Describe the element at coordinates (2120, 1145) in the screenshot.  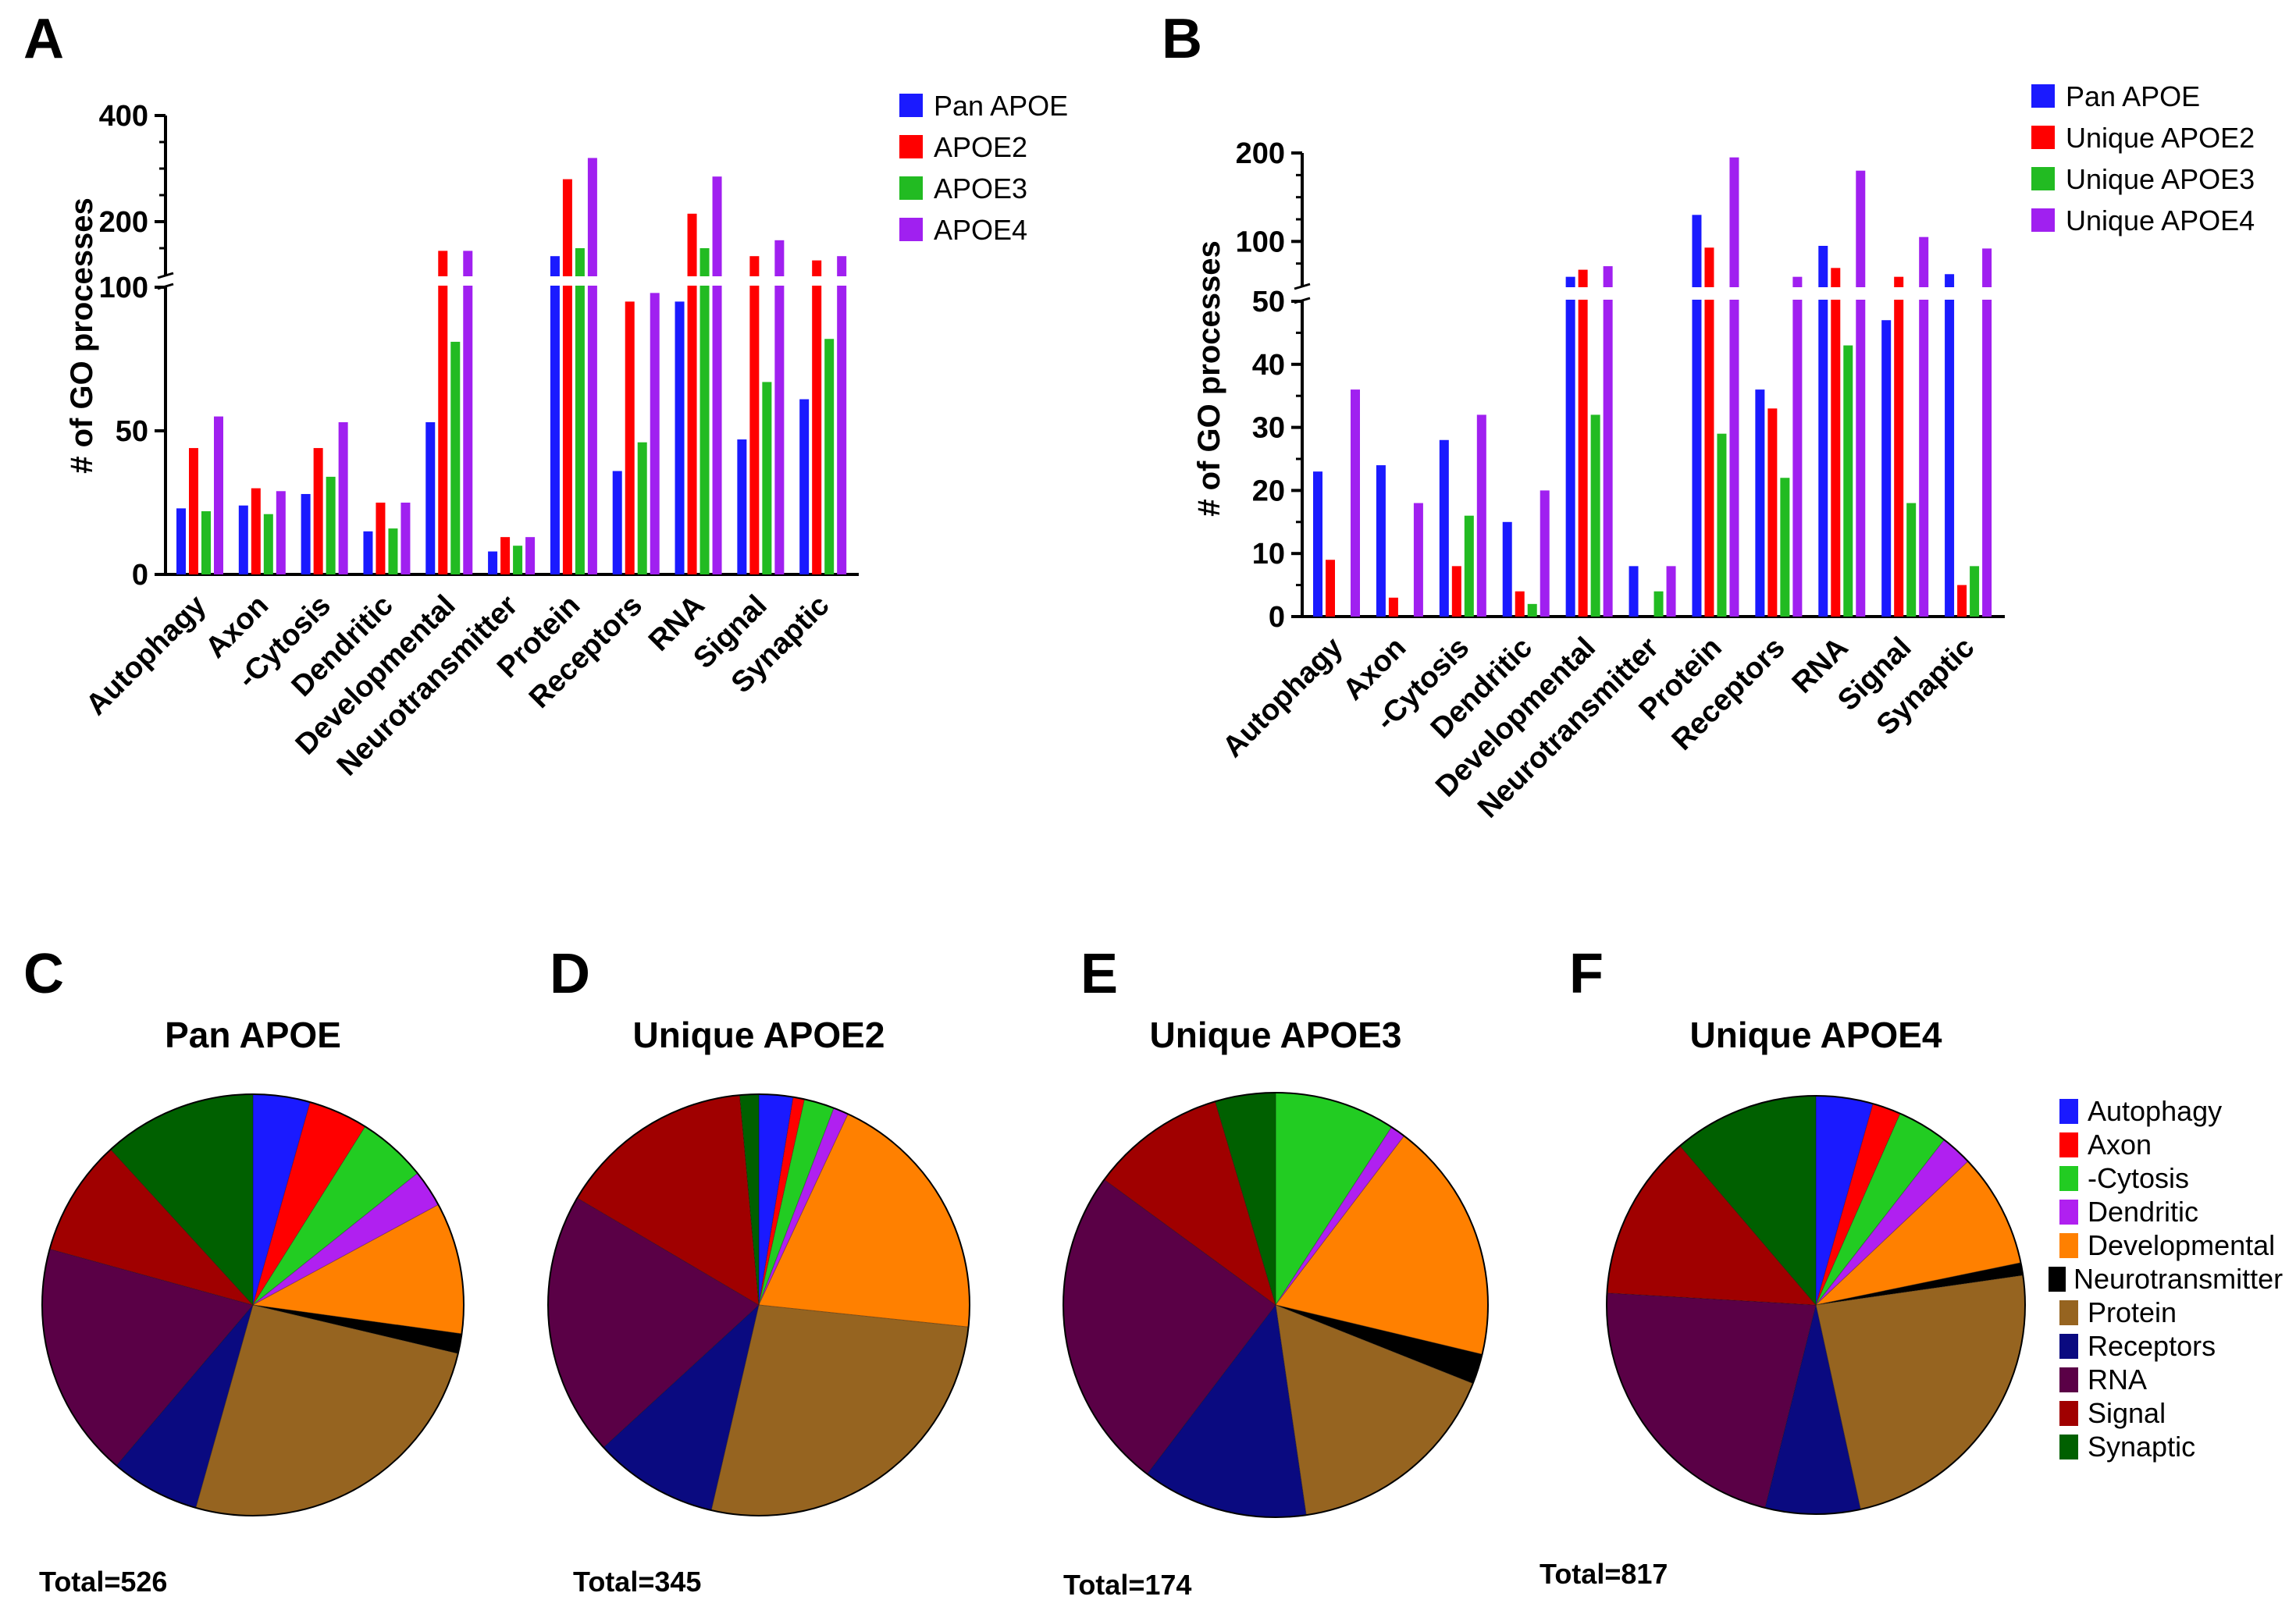
I see `pie-legend-label-axon: Axon` at that location.